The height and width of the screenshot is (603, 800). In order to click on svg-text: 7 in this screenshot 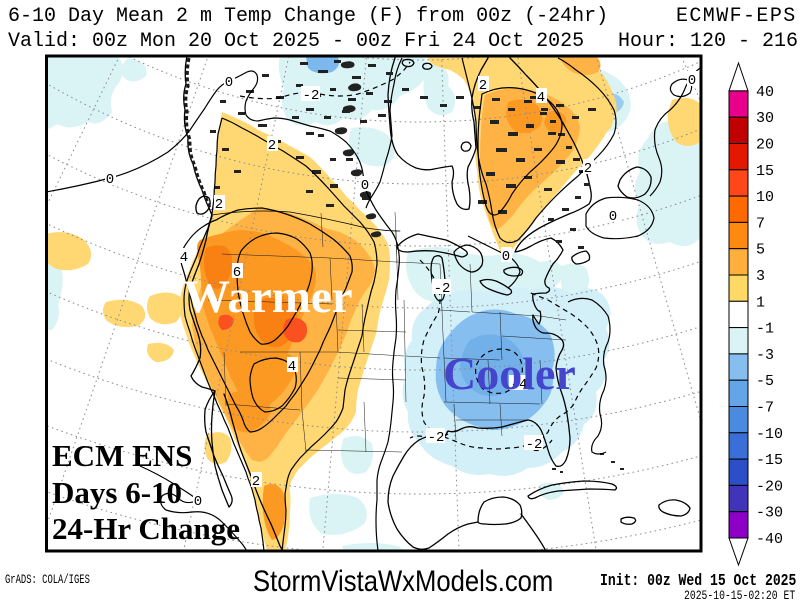, I will do `click(760, 223)`.